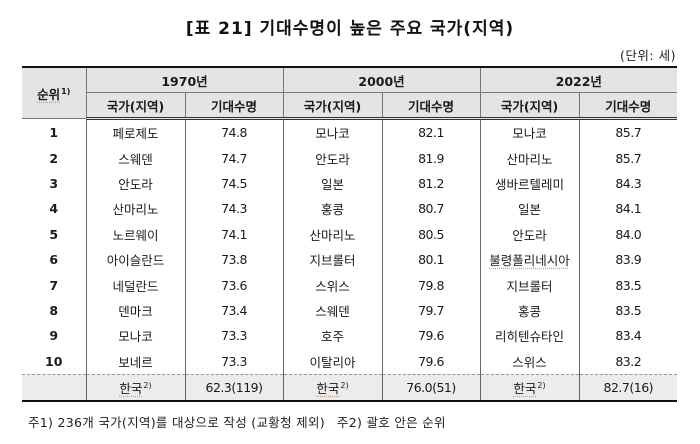  I want to click on rank-cell: 2, so click(54, 158).